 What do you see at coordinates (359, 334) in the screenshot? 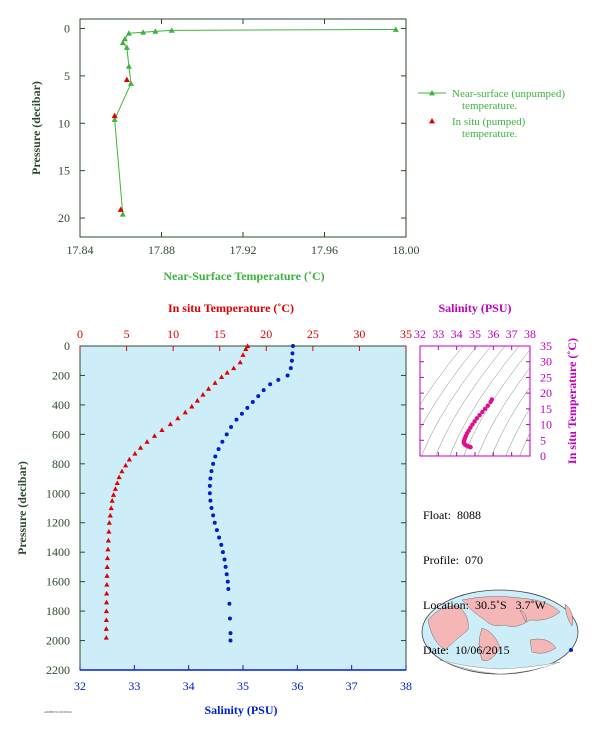
I see `top-x-tick-label: 30` at bounding box center [359, 334].